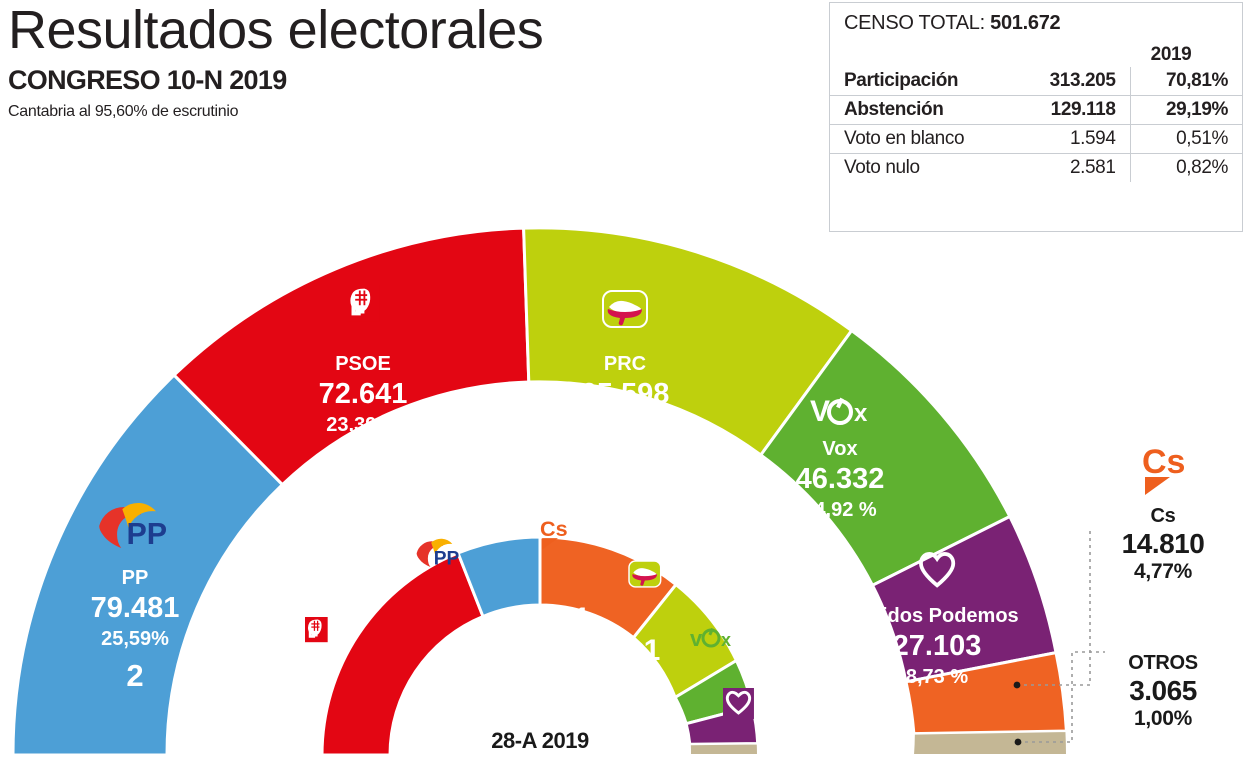 This screenshot has width=1248, height=770. Describe the element at coordinates (582, 618) in the screenshot. I see `inner-label-cs-seats: 1` at that location.